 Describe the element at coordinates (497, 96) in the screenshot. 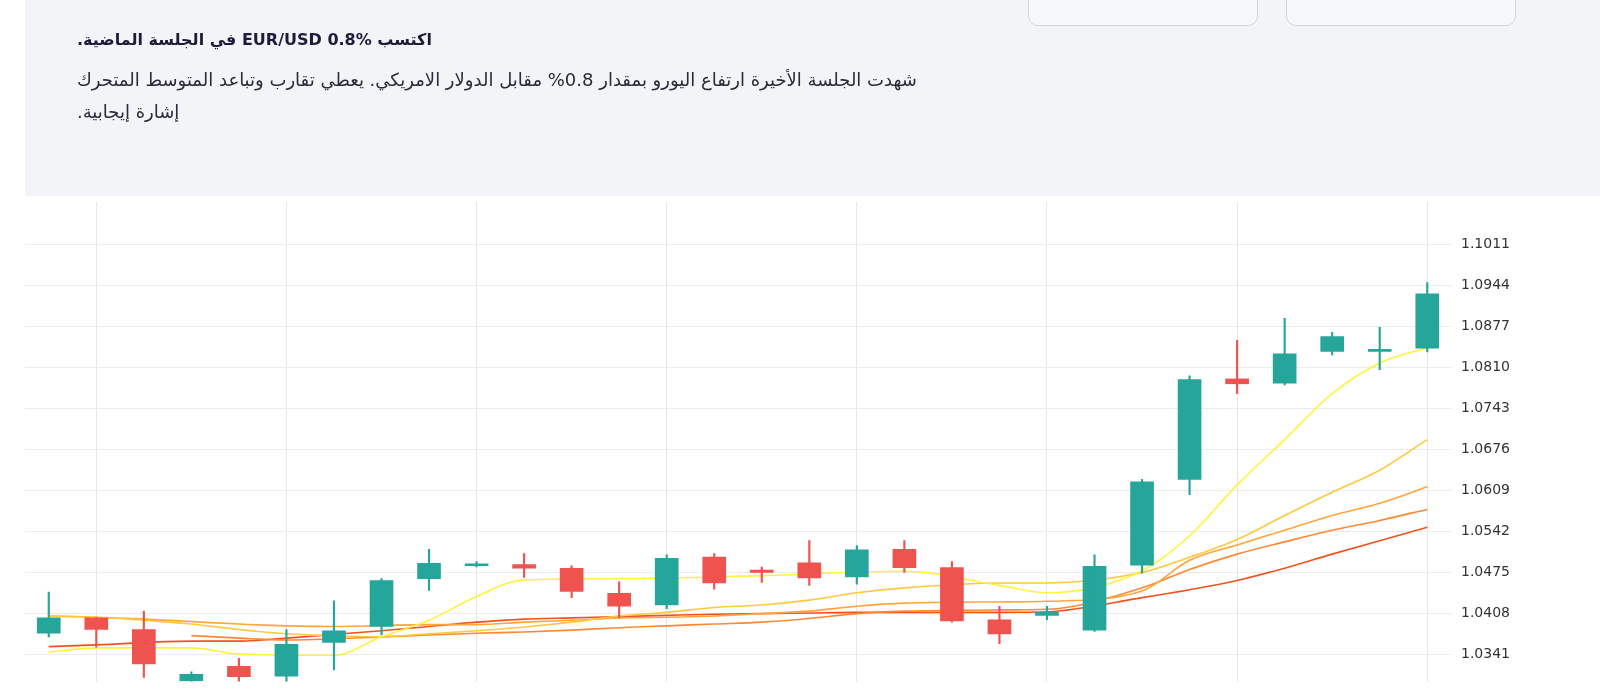

I see `chart-subtitle: شهدت الجلسة الأخيرة ارتفاع اليورو بمقدار 0.8% مقابل الدولار الامريكي. يعطي تقارب وتباعد المتوسط المتحرك إشارة إيجابية.` at that location.